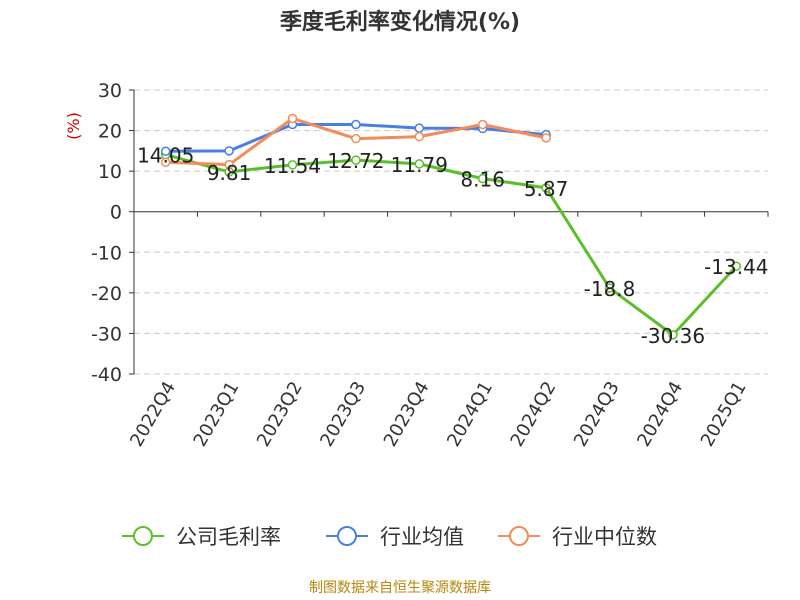  Describe the element at coordinates (106, 294) in the screenshot. I see `y-tick-label: -20` at that location.